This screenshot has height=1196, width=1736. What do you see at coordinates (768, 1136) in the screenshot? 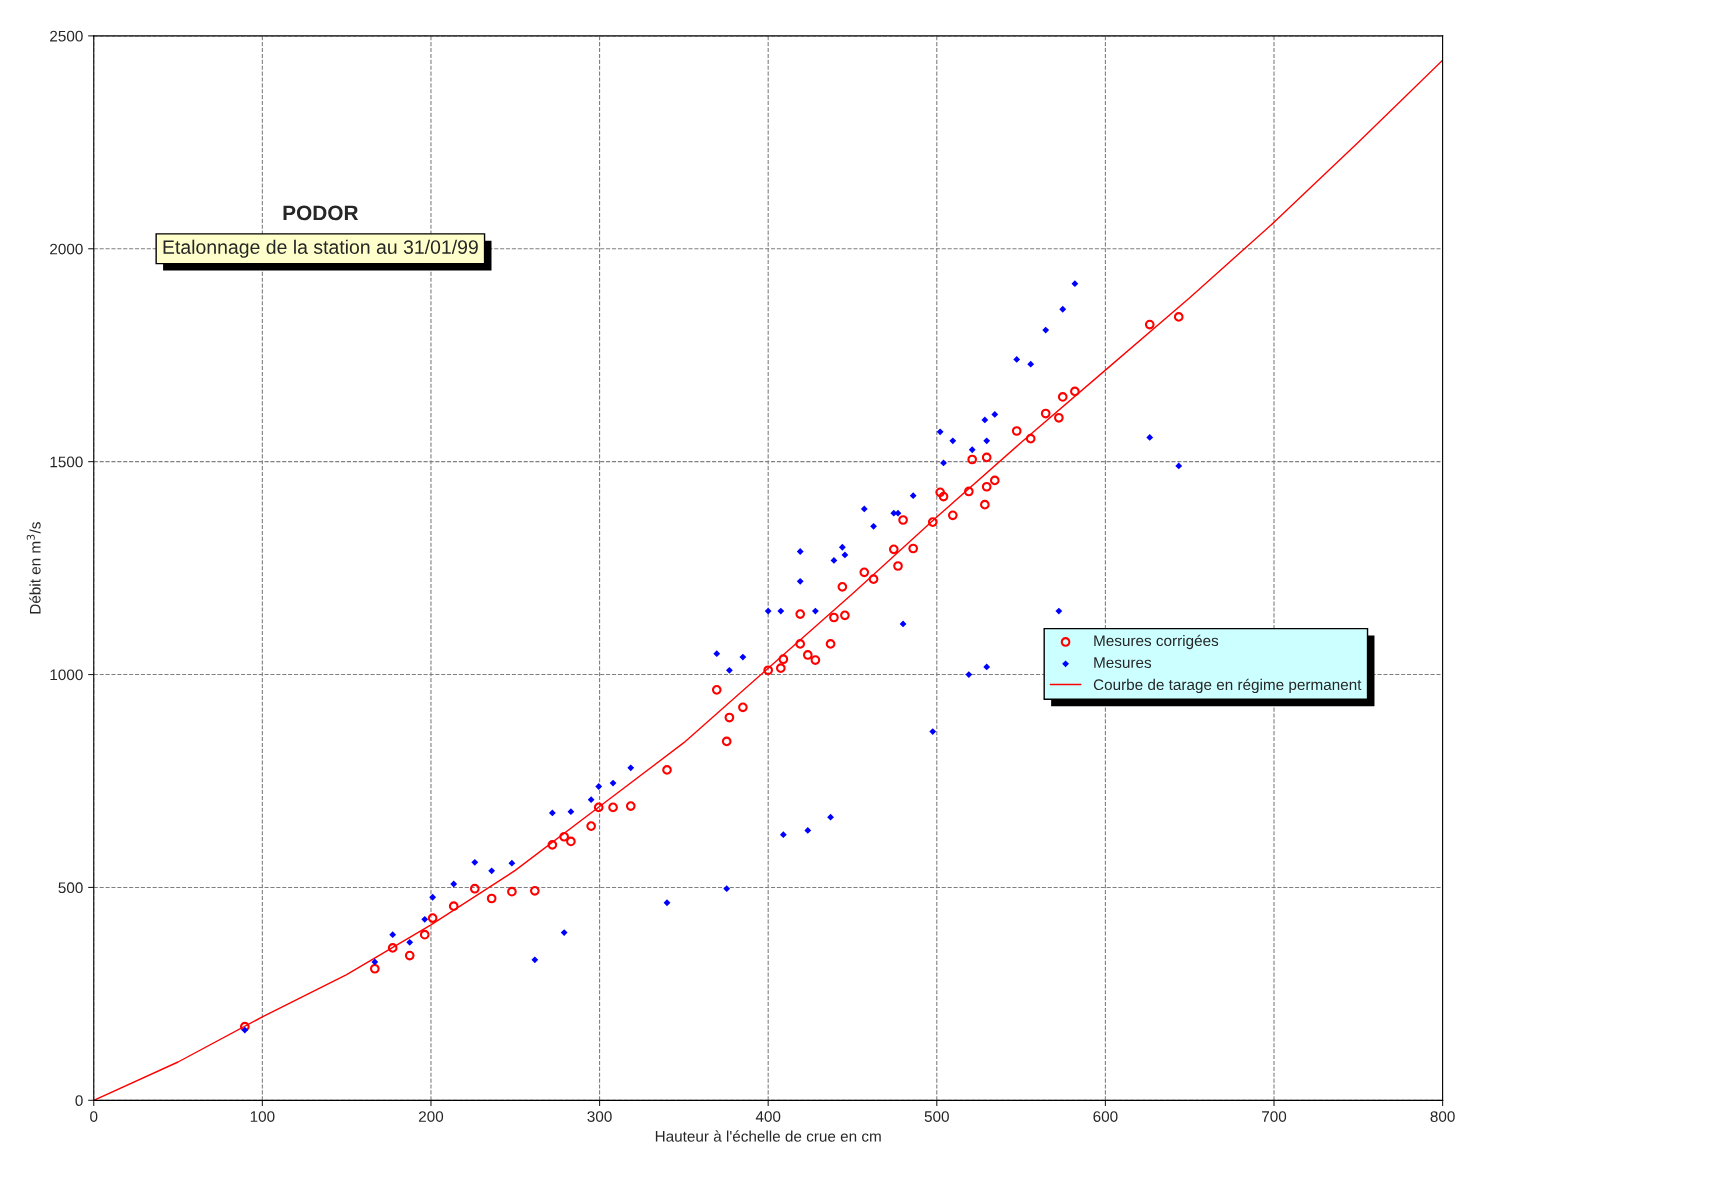
I see `x-axis-title: Hauteur à l'échelle de crue en cm` at bounding box center [768, 1136].